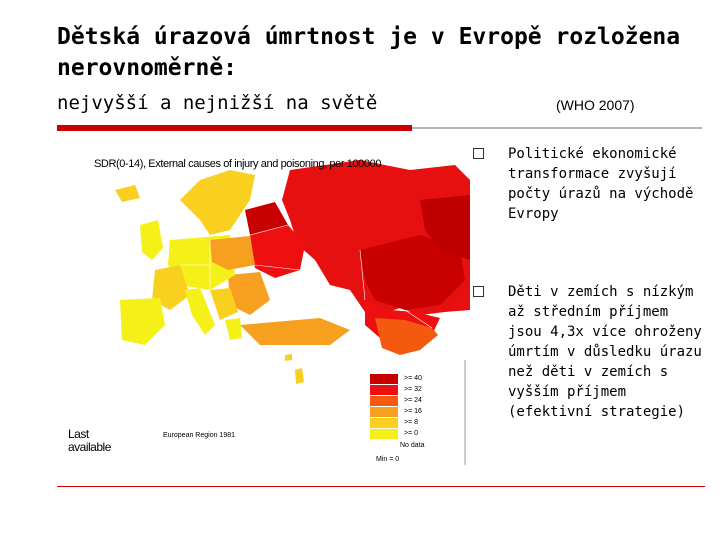 The width and height of the screenshot is (720, 540). I want to click on map-region-scandinavia, so click(217, 202).